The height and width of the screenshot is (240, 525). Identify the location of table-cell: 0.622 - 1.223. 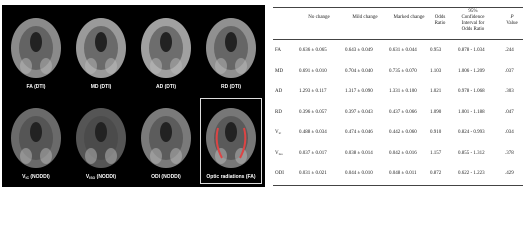
(471, 173).